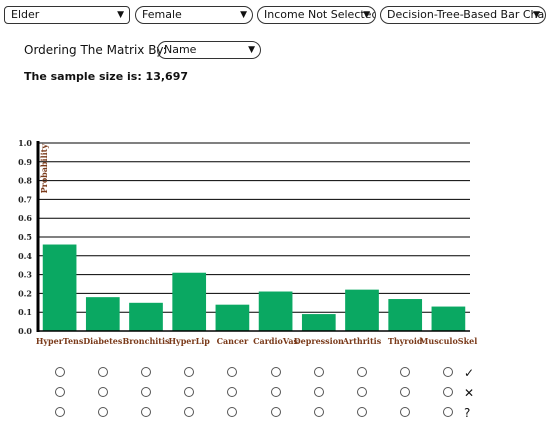  I want to click on x-tick-label: Bronchitis, so click(146, 341).